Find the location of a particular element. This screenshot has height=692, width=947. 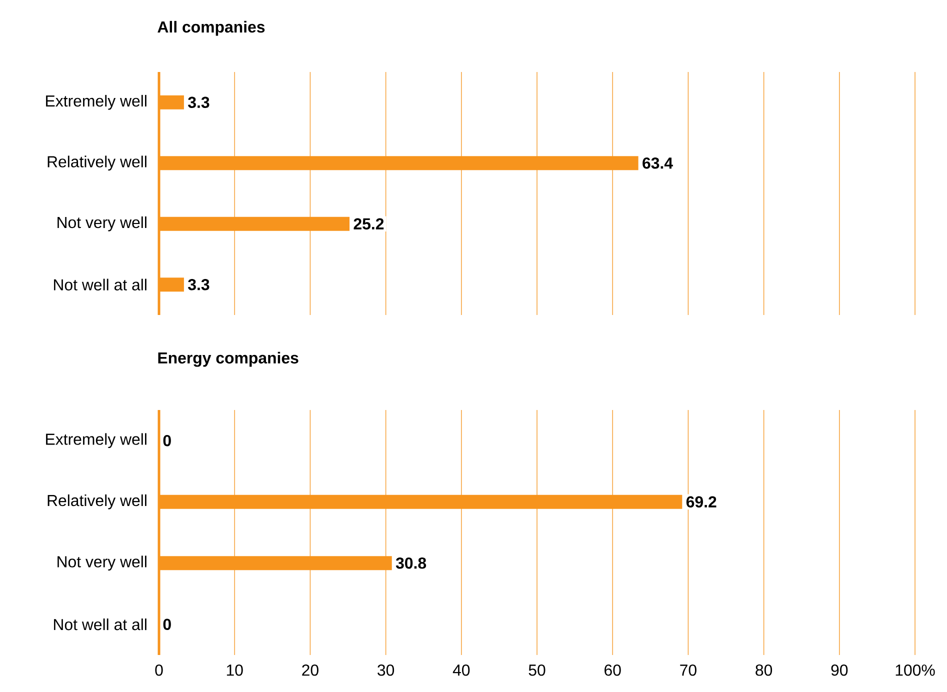

x-tick-label: 70 is located at coordinates (688, 670).